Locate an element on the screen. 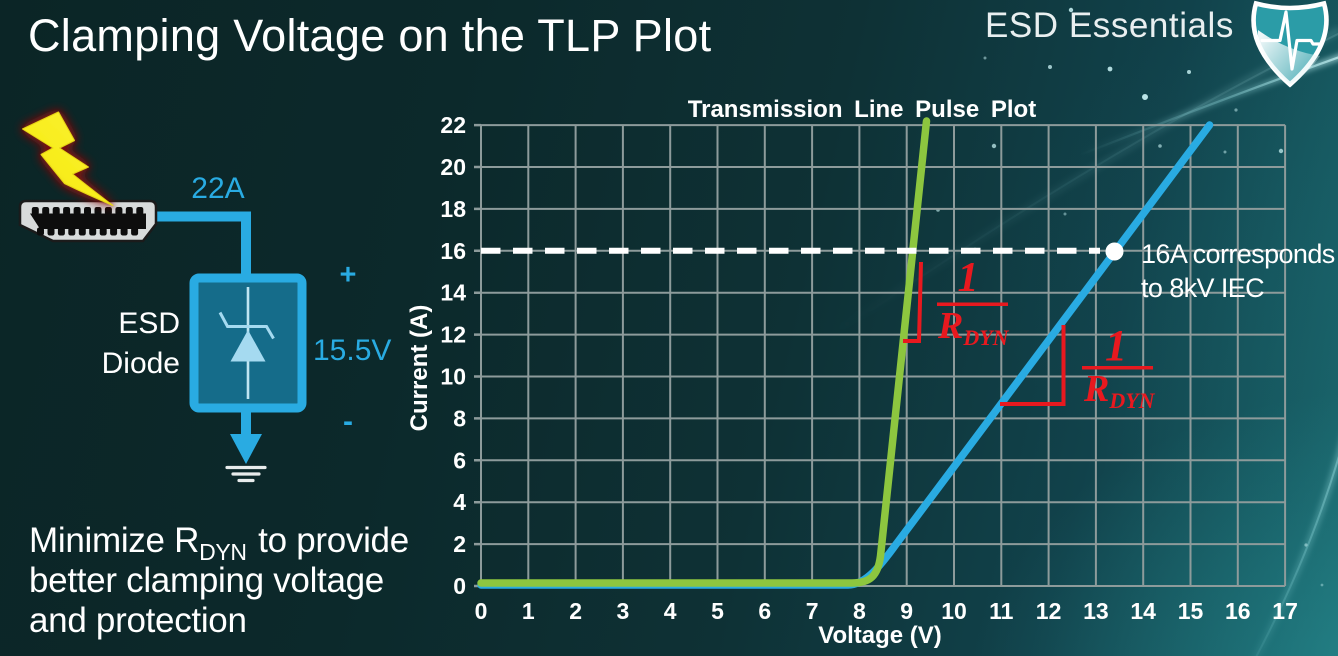 Image resolution: width=1338 pixels, height=656 pixels. svg-text: Current (A) is located at coordinates (419, 368).